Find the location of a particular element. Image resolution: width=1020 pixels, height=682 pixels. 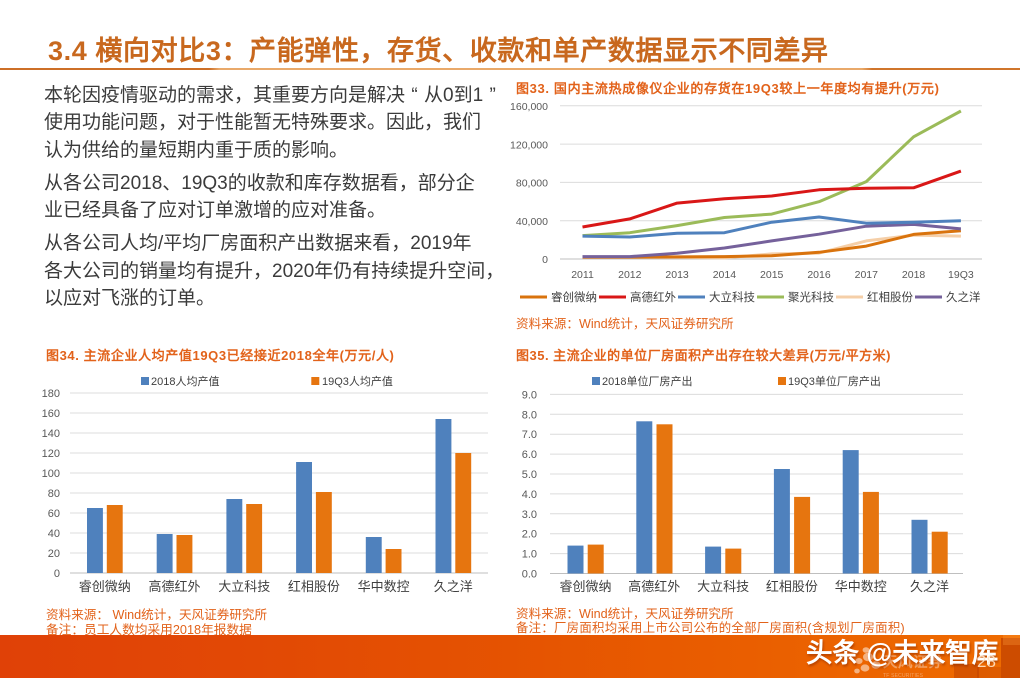

svg-text: 4.0 is located at coordinates (529, 495).